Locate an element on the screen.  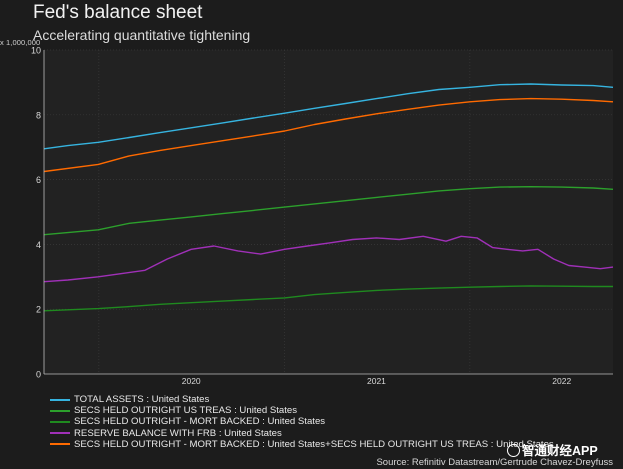
y-tick-label: 0 is located at coordinates (38, 375).